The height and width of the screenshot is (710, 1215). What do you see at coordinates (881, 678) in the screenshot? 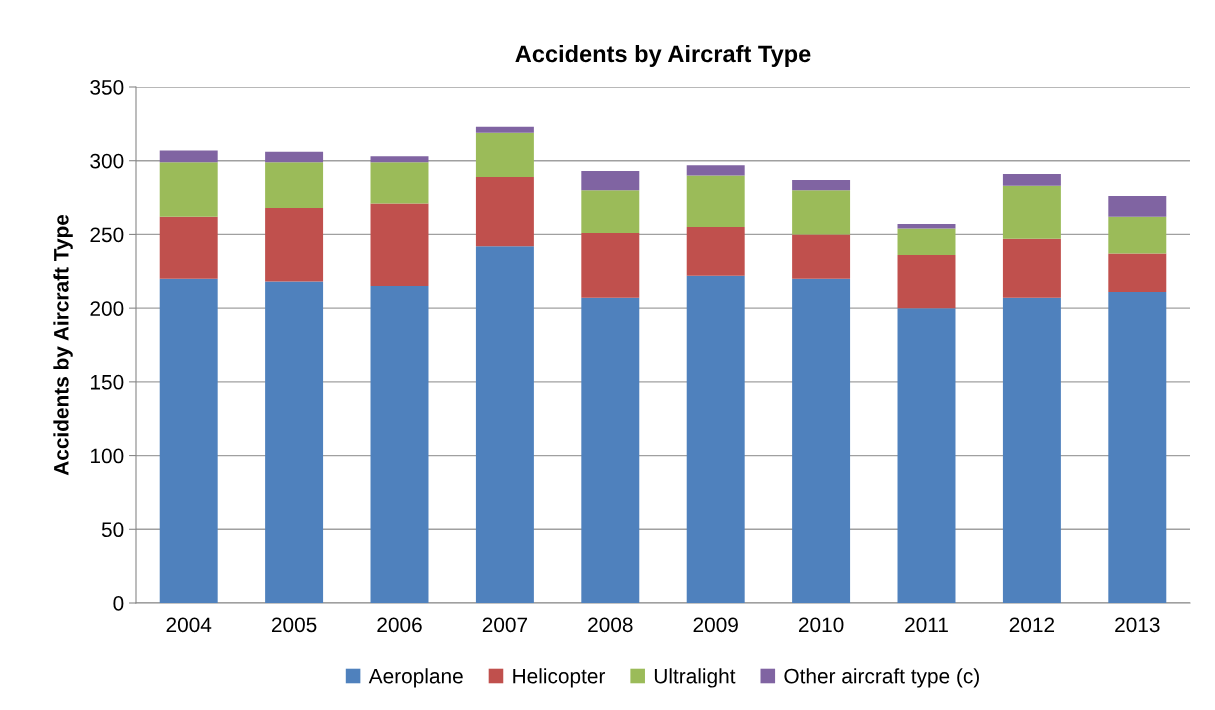
I see `legend-label: Other aircraft type (c)` at bounding box center [881, 678].